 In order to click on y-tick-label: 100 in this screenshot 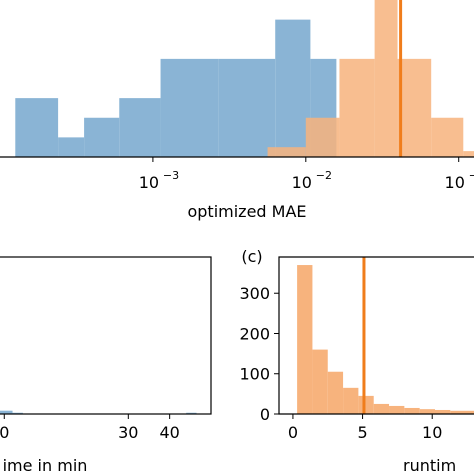, I will do `click(254, 374)`.